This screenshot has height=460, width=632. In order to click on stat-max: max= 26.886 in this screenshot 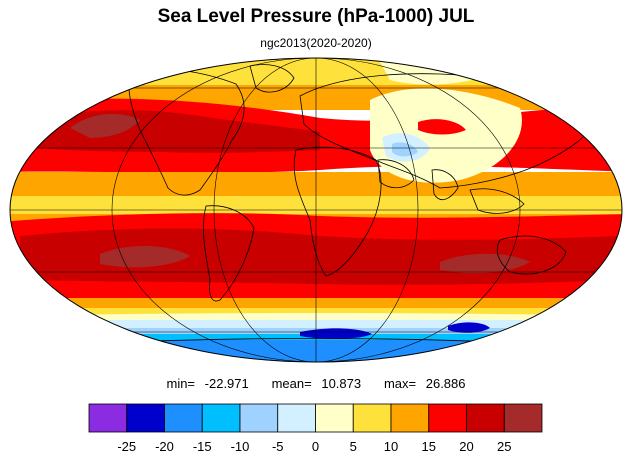, I will do `click(424, 383)`.